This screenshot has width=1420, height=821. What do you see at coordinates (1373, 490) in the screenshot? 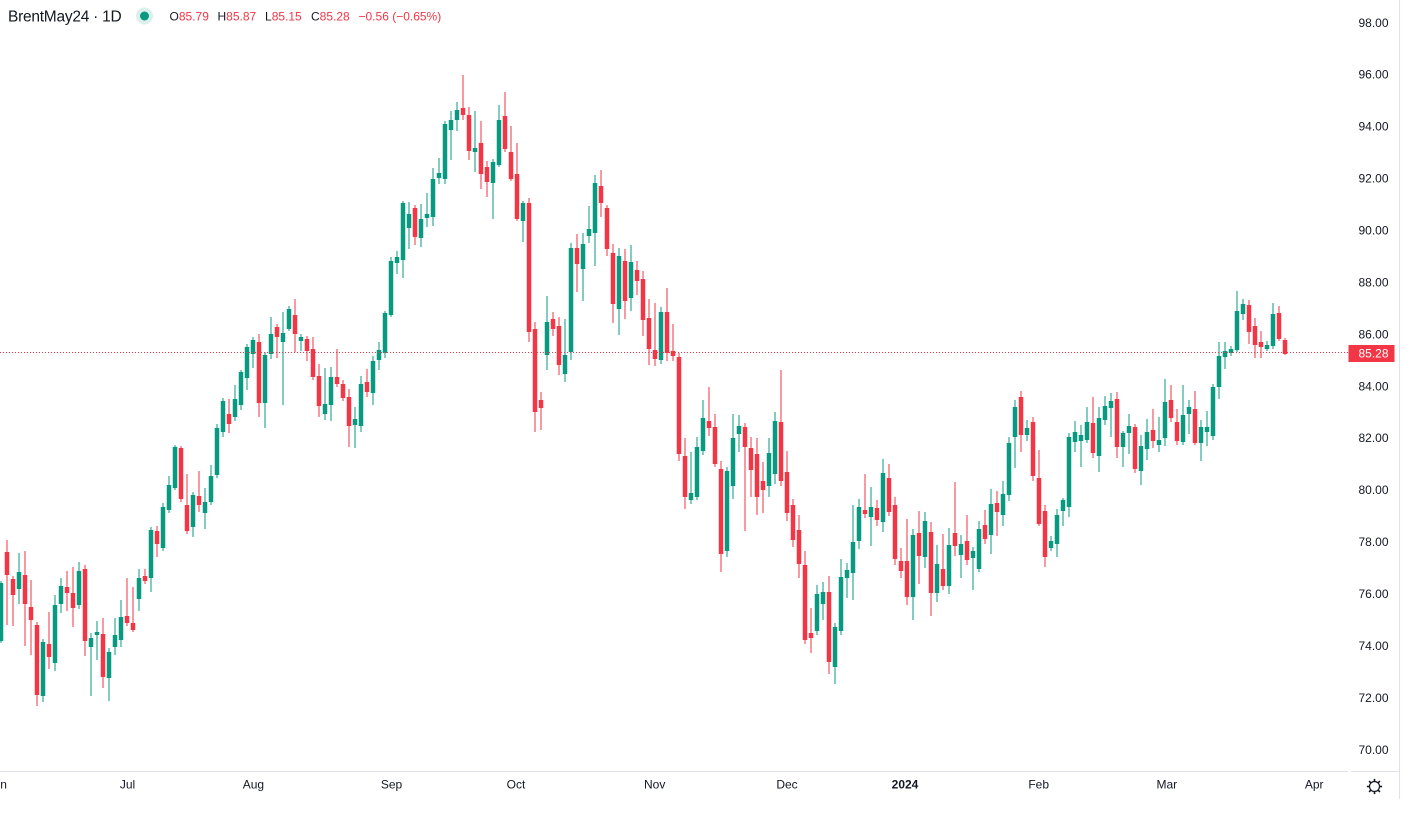
I see `svg-text: 80.00` at bounding box center [1373, 490].